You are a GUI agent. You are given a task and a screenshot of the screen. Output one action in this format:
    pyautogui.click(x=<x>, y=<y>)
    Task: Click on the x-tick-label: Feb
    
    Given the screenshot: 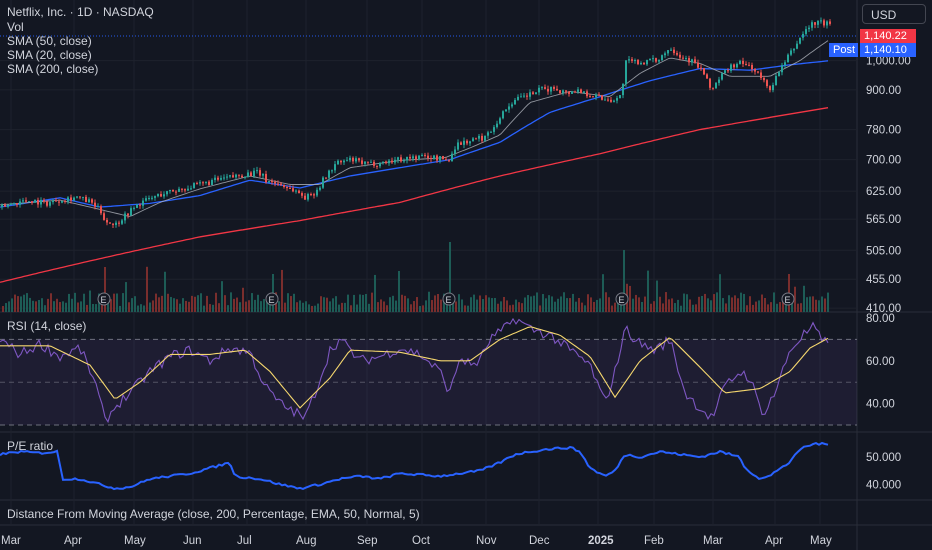 What is the action you would take?
    pyautogui.click(x=654, y=541)
    